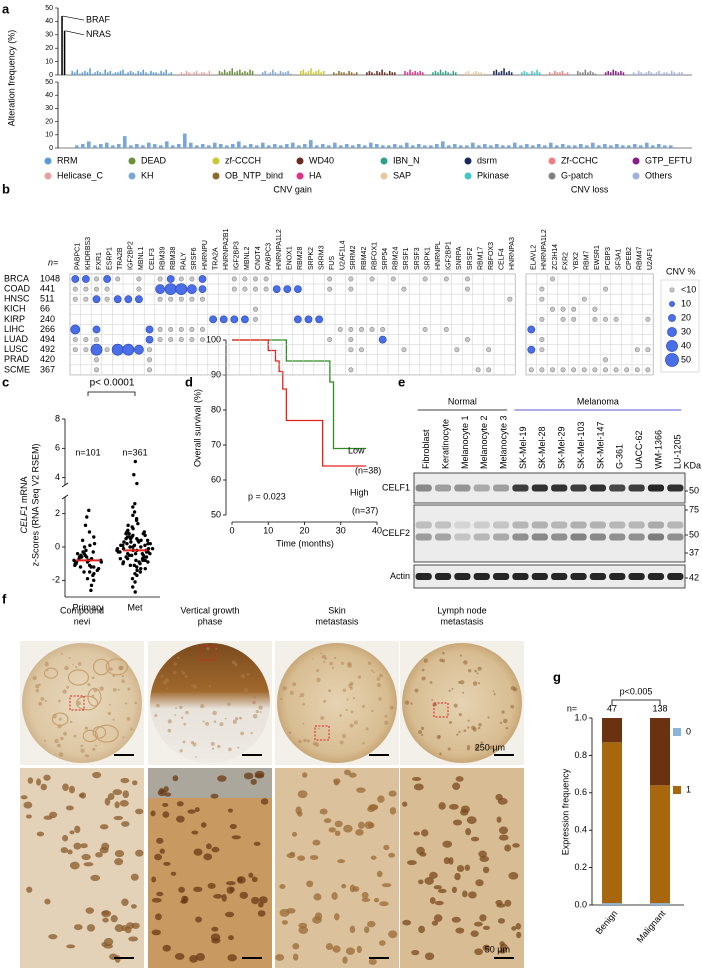 This screenshot has width=702, height=975. I want to click on roi-box, so click(77, 703).